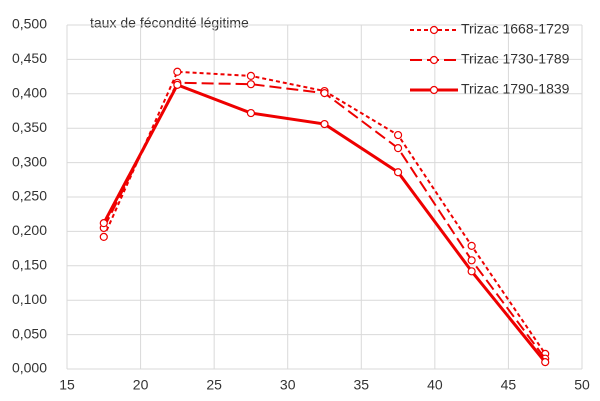 This screenshot has height=401, width=600. What do you see at coordinates (435, 385) in the screenshot?
I see `x-tick-label: 40` at bounding box center [435, 385].